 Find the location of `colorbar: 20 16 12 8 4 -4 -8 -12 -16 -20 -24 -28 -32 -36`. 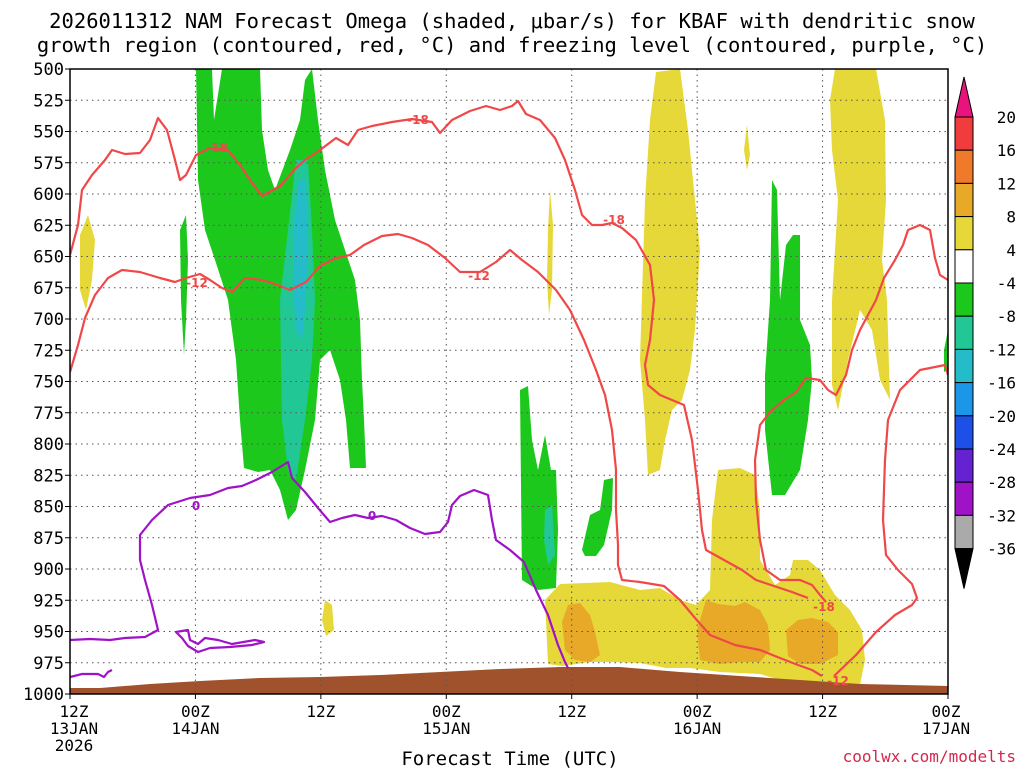

colorbar: 20 16 12 8 4 -4 -8 -12 -16 -20 -24 -28 -32 -36 is located at coordinates (985, 332).